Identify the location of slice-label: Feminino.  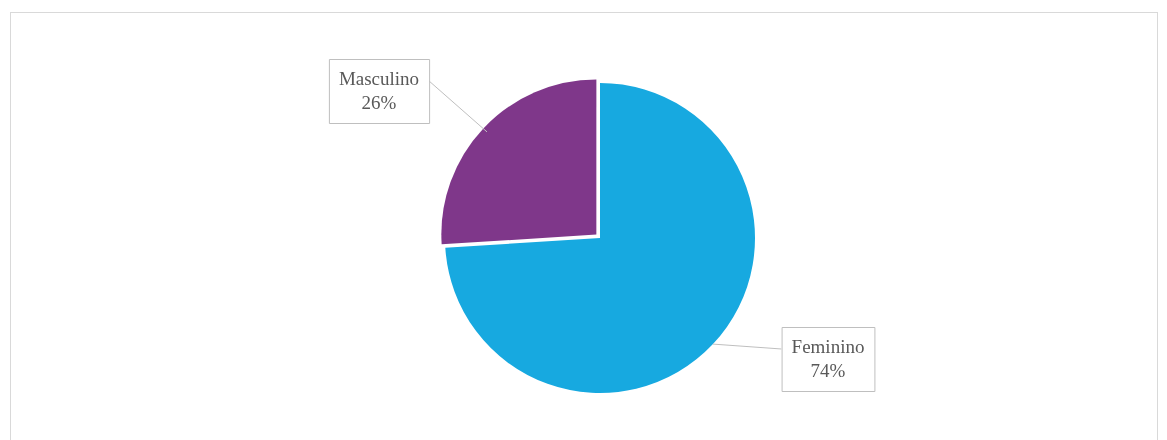
(828, 346).